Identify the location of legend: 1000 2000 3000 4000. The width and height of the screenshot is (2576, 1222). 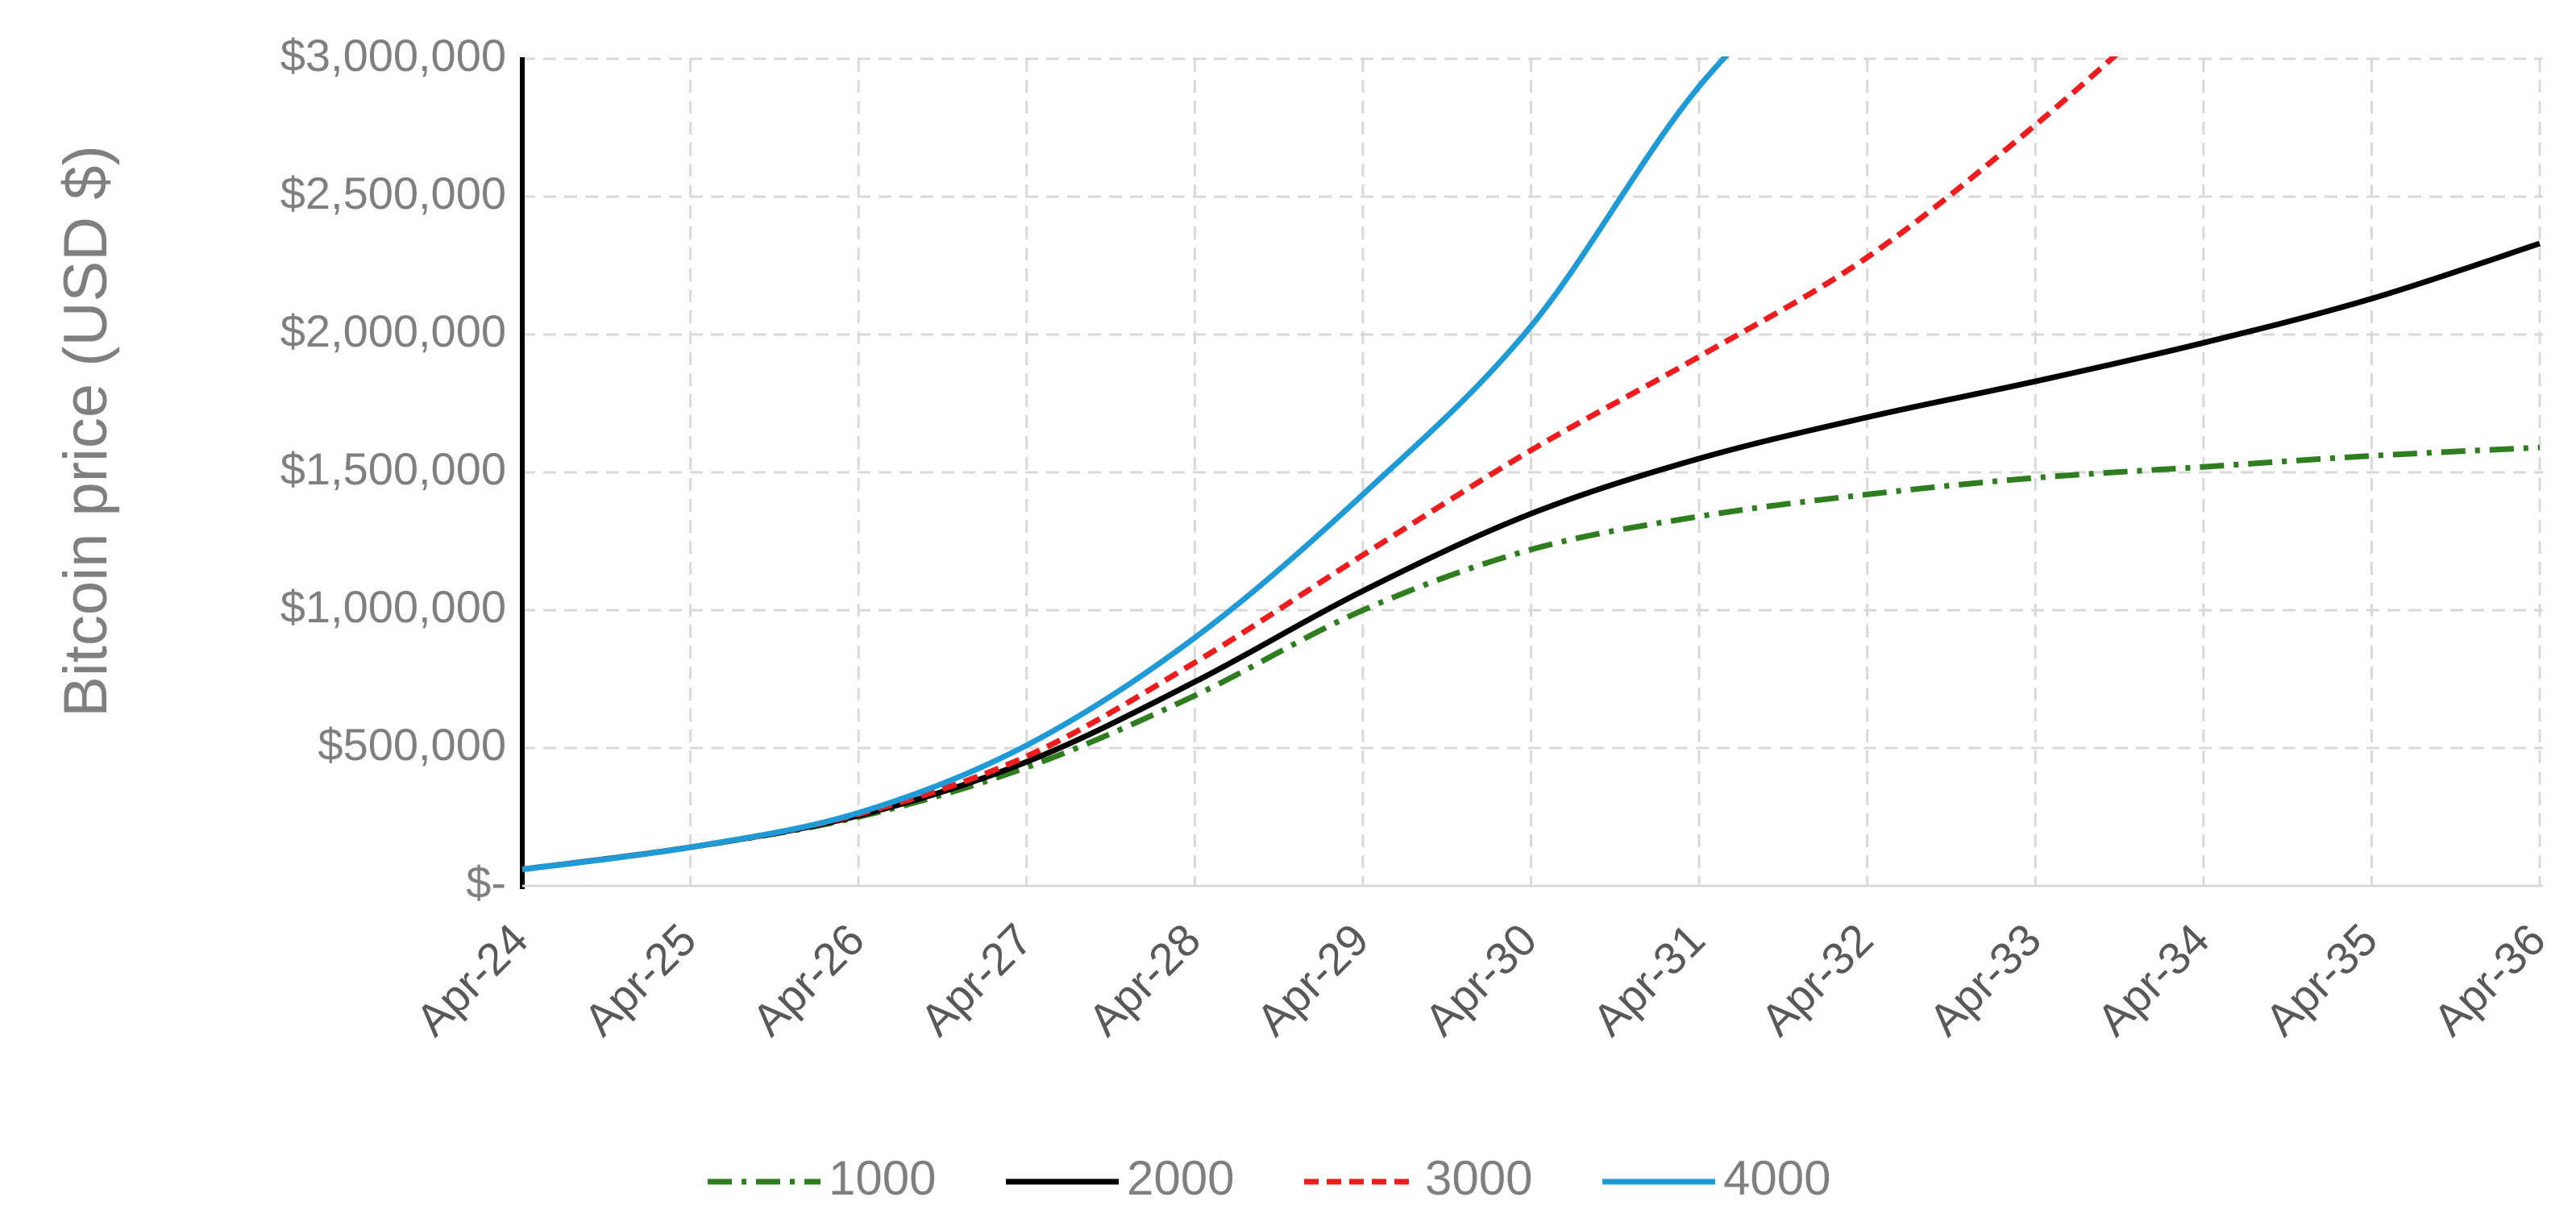
(1269, 1178).